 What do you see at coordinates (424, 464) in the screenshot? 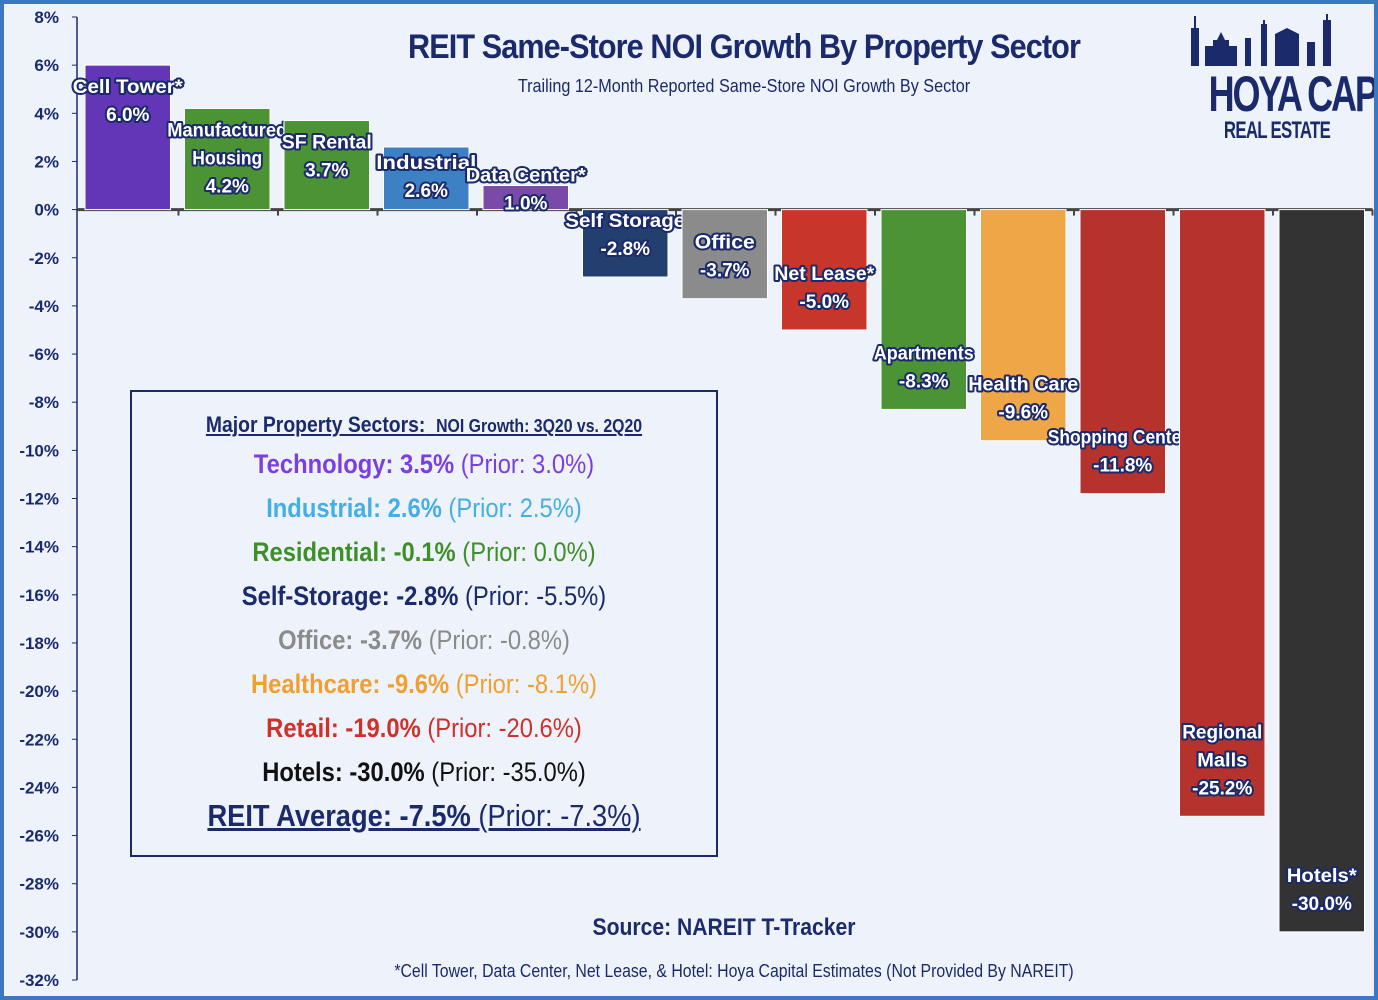
I see `legend-row: Technology: 3.5% (Prior: 3.0%)` at bounding box center [424, 464].